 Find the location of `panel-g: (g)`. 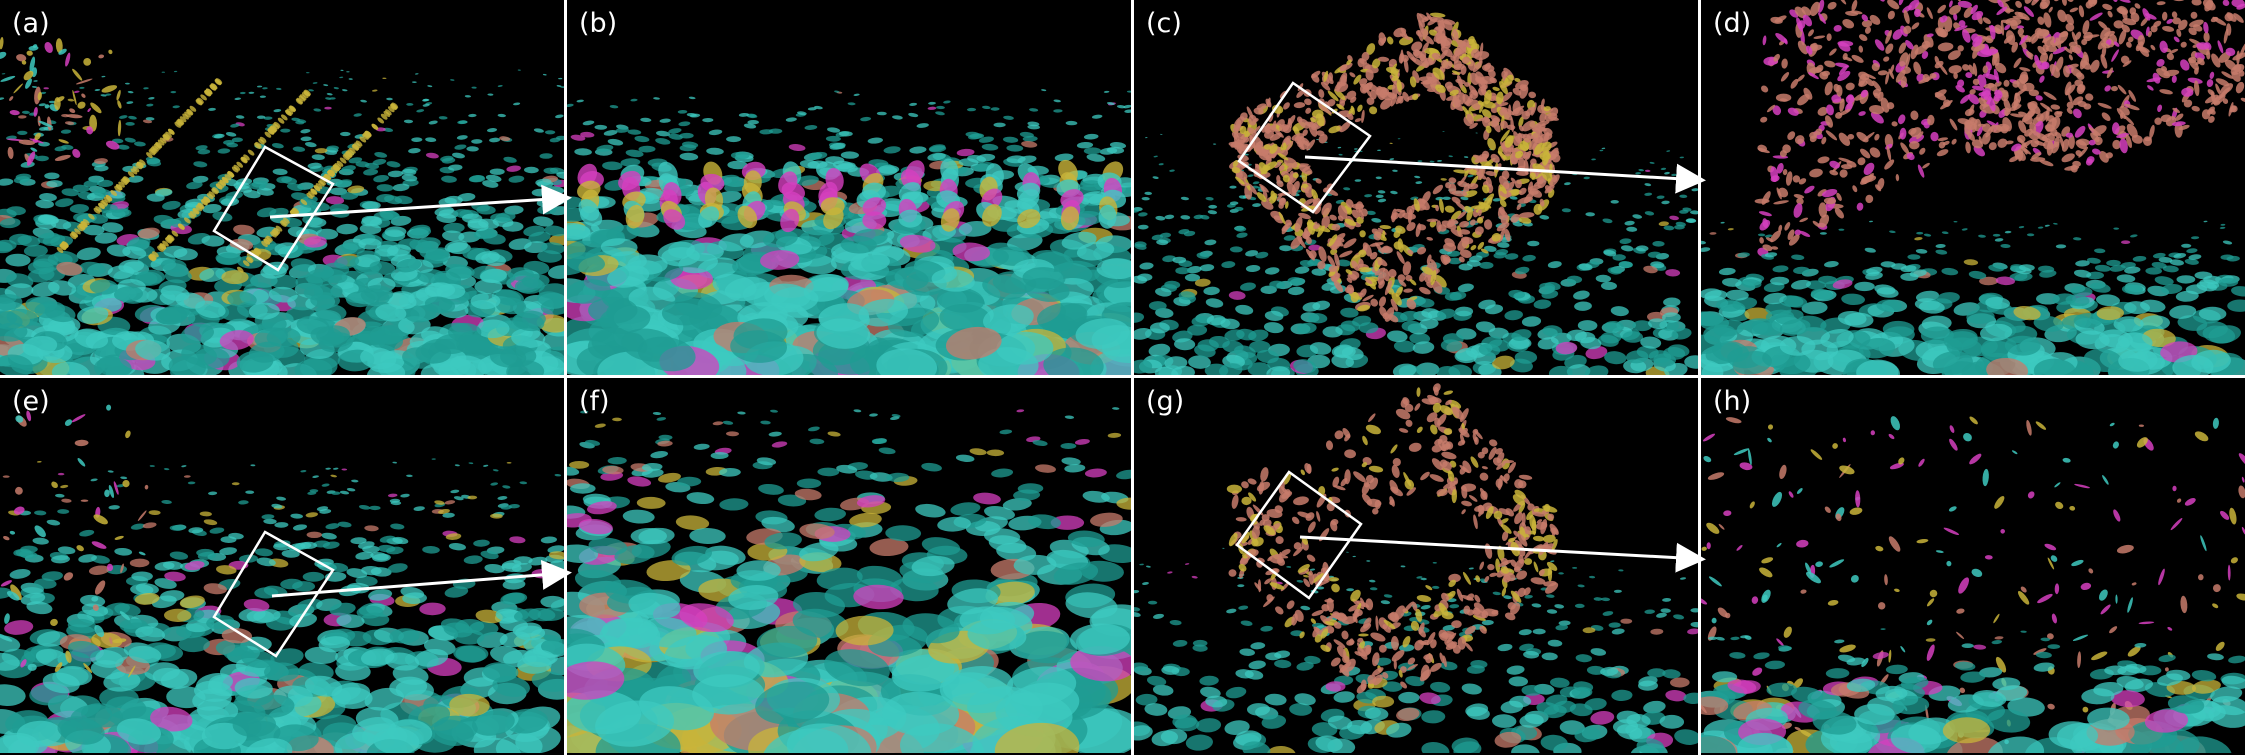

panel-g: (g) is located at coordinates (1416, 566).